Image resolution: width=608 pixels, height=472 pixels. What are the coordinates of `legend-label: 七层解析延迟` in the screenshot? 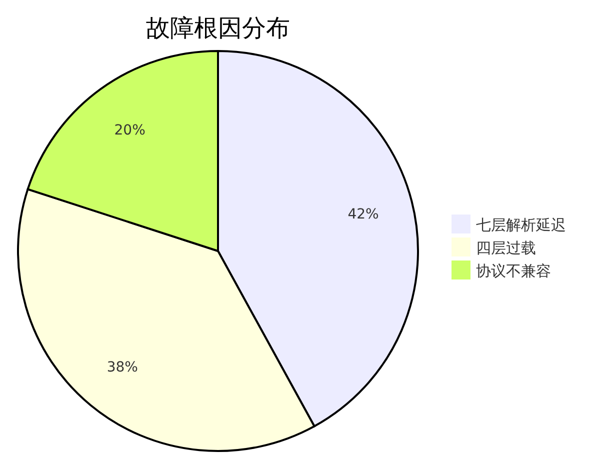 It's located at (521, 225).